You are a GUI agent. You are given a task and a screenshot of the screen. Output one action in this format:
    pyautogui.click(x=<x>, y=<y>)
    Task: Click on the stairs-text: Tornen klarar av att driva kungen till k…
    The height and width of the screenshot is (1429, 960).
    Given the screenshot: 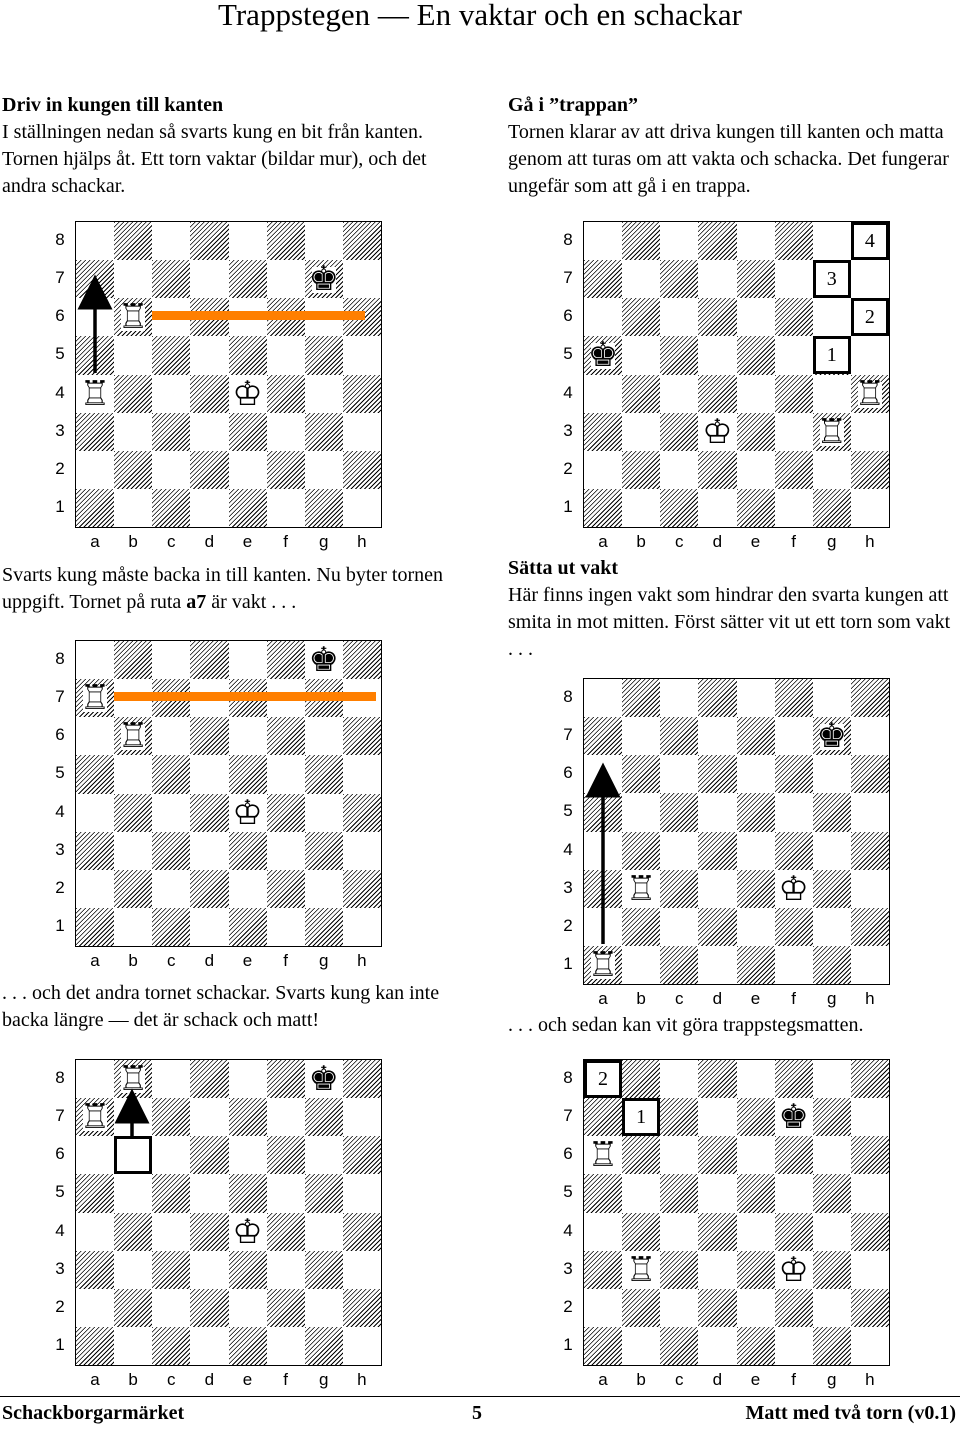 What is the action you would take?
    pyautogui.click(x=728, y=159)
    